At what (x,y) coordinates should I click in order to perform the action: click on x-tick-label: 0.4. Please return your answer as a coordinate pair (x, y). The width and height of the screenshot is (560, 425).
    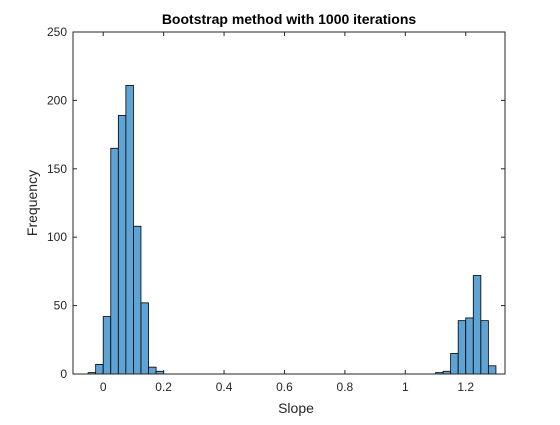
    Looking at the image, I should click on (224, 387).